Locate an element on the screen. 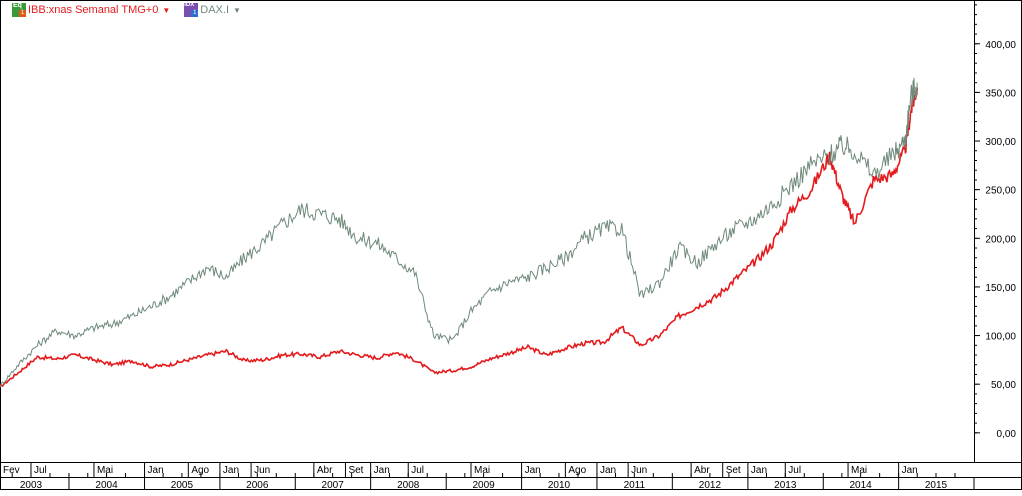 The height and width of the screenshot is (496, 1022). x-year-label: 2009 is located at coordinates (483, 485).